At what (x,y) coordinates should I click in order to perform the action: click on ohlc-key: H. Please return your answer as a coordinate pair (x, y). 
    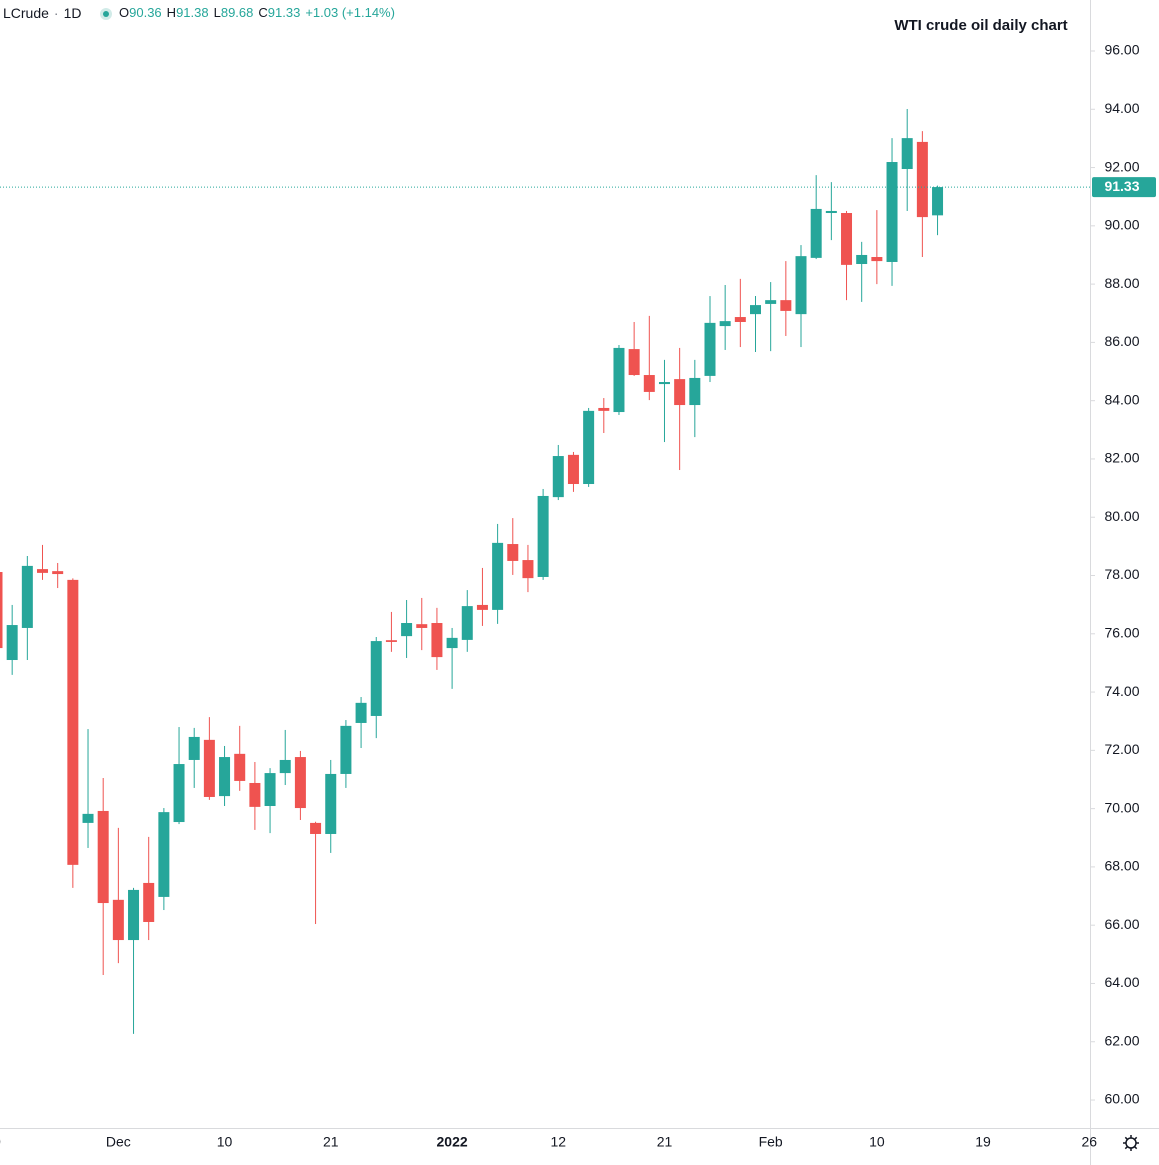
    Looking at the image, I should click on (171, 12).